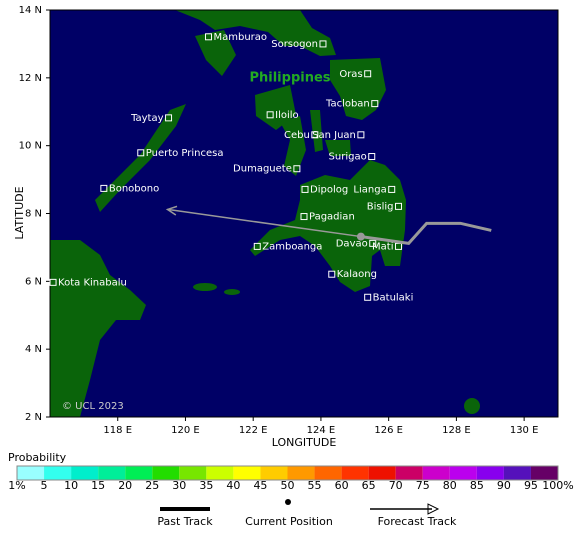 The height and width of the screenshot is (537, 580). Describe the element at coordinates (171, 210) in the screenshot. I see `forecast-arrowhead` at that location.